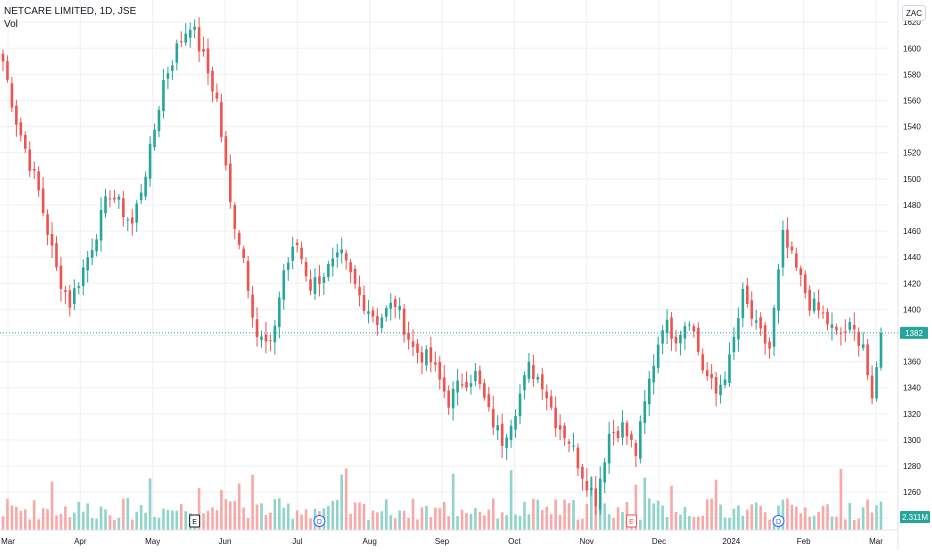 Image resolution: width=932 pixels, height=555 pixels. Describe the element at coordinates (804, 541) in the screenshot. I see `x-tick-label: Feb` at that location.